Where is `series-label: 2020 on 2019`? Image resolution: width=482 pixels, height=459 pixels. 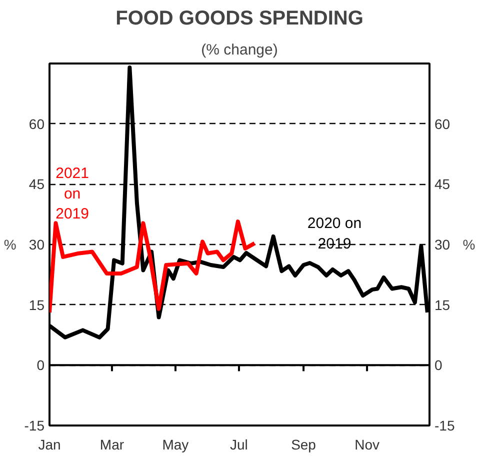 series-label: 2020 on 2019 is located at coordinates (334, 233).